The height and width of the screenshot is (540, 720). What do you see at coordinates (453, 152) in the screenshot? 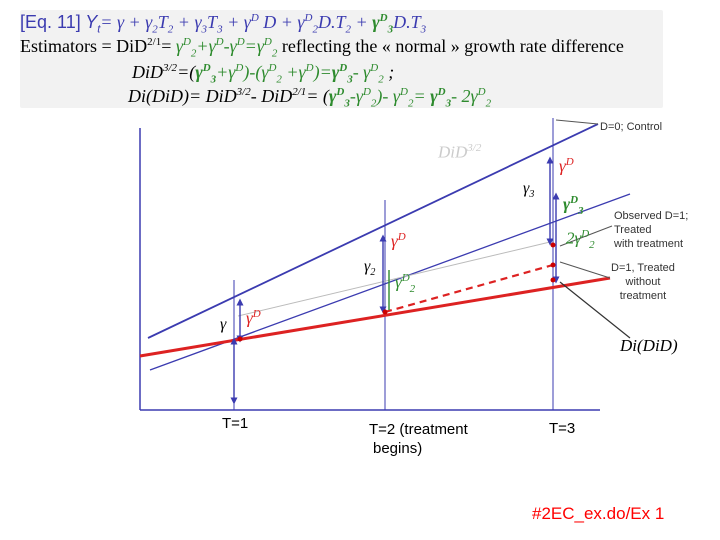
I see `did32-text: DiD` at bounding box center [453, 152].